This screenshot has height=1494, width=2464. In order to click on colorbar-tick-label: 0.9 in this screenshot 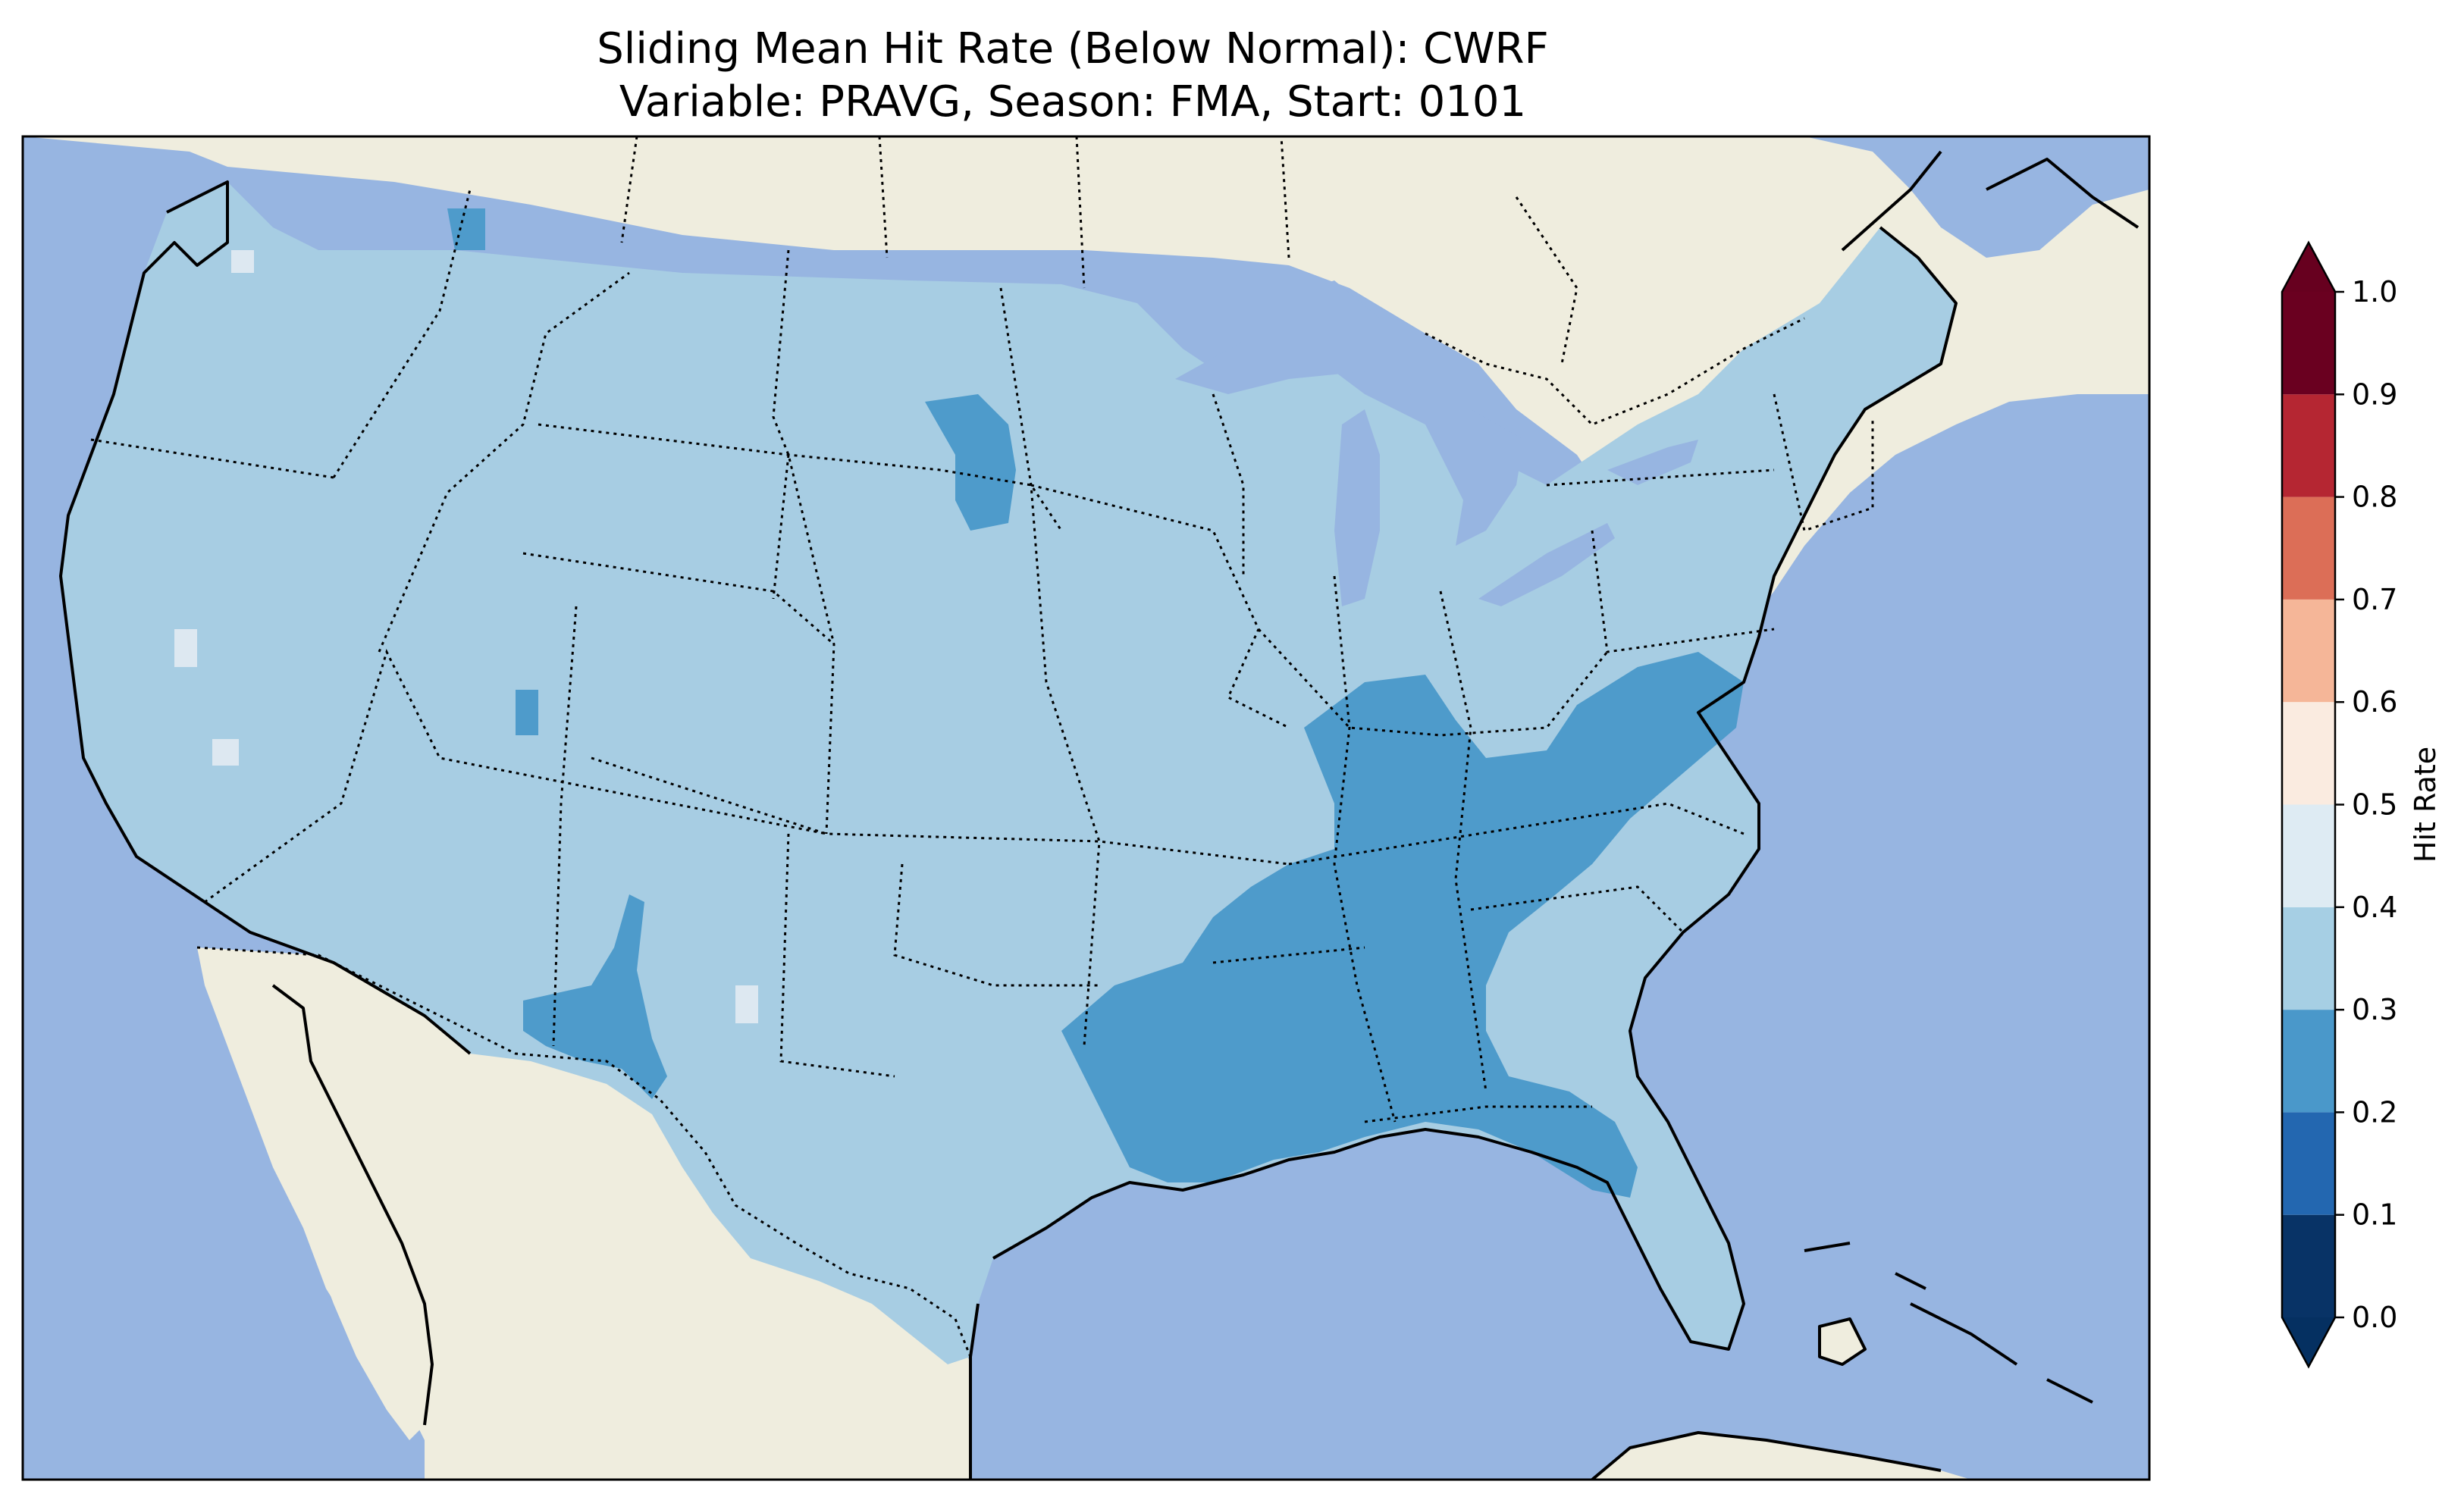, I will do `click(2374, 394)`.